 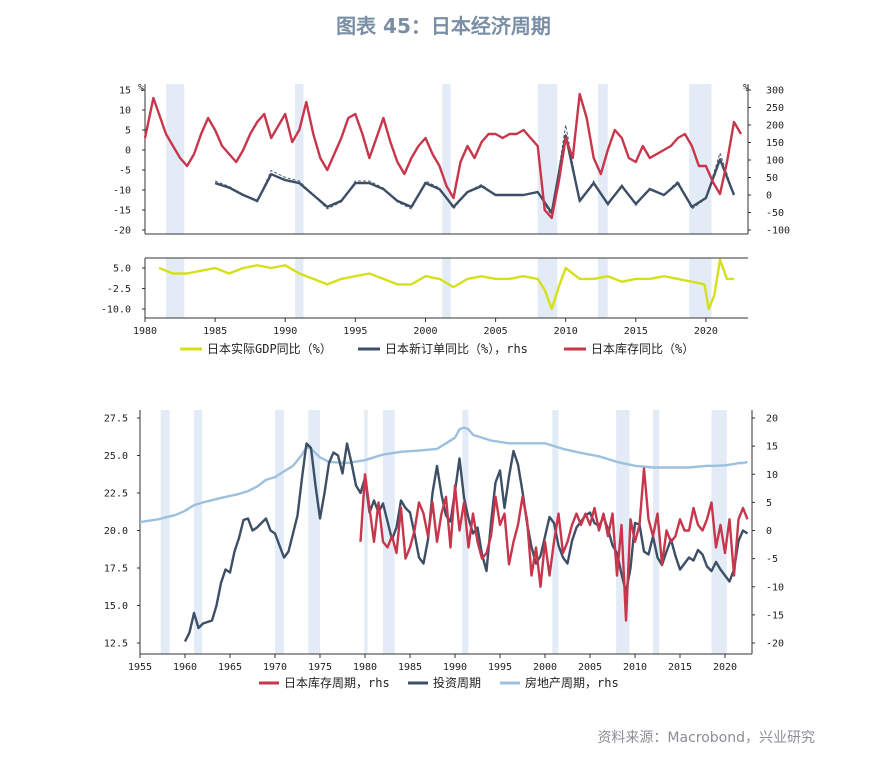 I want to click on upper-left-unit: %, so click(x=141, y=88).